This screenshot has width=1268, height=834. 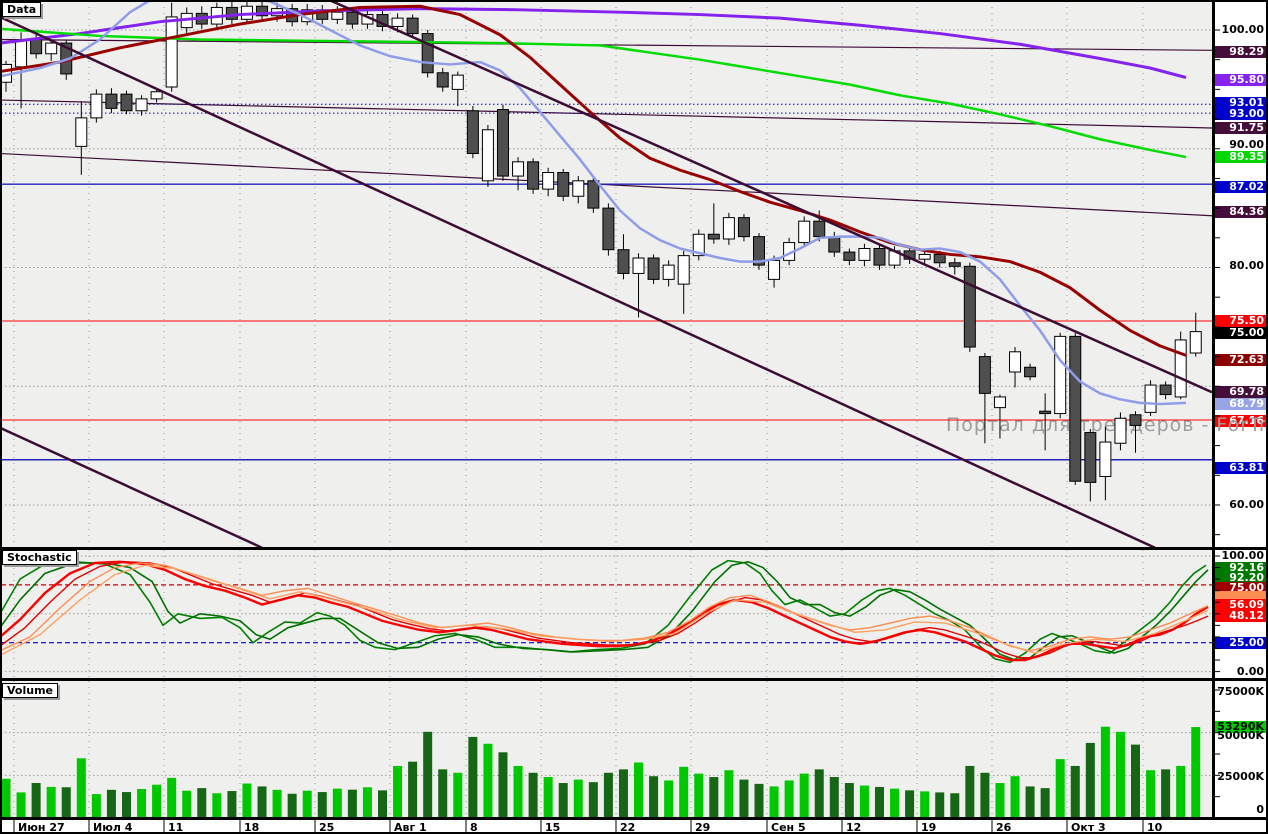 I want to click on time-axis-label: 25, so click(x=327, y=827).